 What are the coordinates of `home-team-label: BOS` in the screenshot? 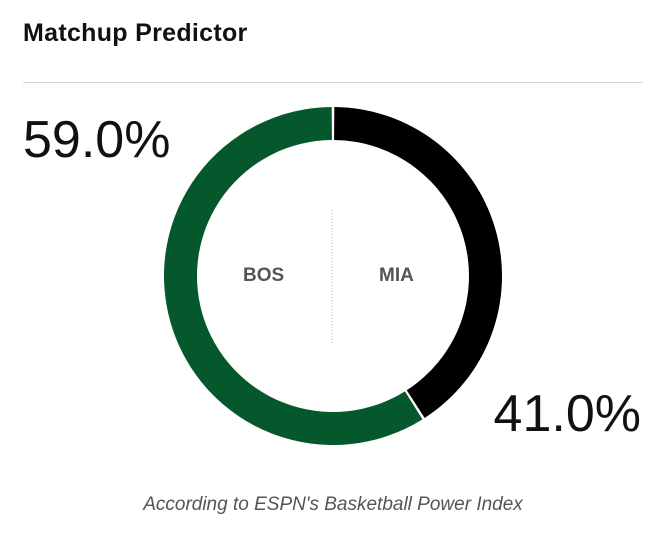 It's located at (264, 275).